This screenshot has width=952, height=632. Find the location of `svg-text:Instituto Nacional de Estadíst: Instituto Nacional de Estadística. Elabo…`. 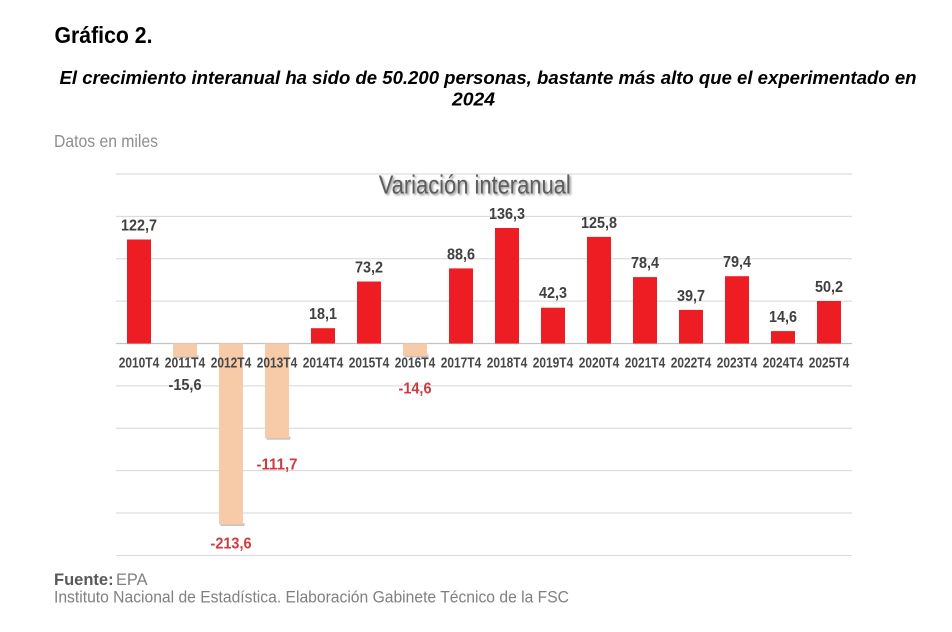

svg-text:Instituto Nacional de Estadíst: Instituto Nacional de Estadística. Elabo… is located at coordinates (311, 598).